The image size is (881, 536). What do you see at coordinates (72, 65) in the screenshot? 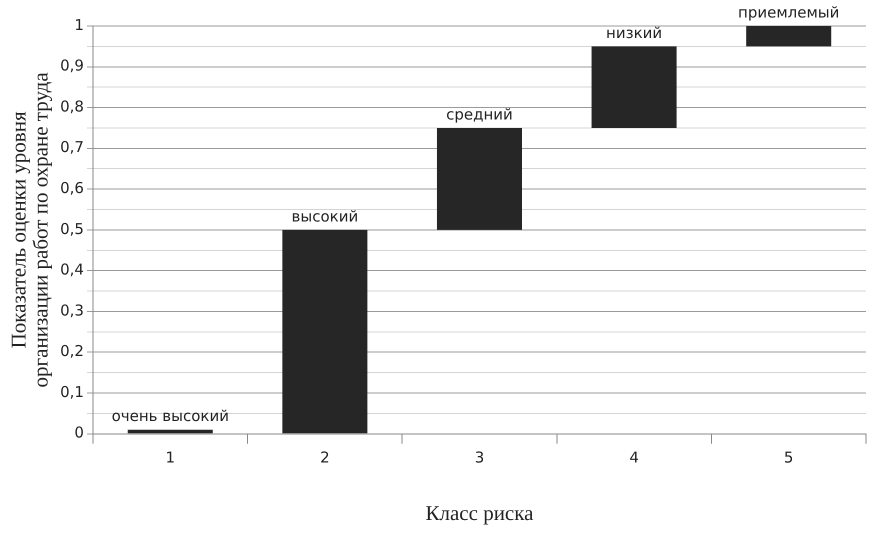
I see `y-tick-label: 0,9` at bounding box center [72, 65].